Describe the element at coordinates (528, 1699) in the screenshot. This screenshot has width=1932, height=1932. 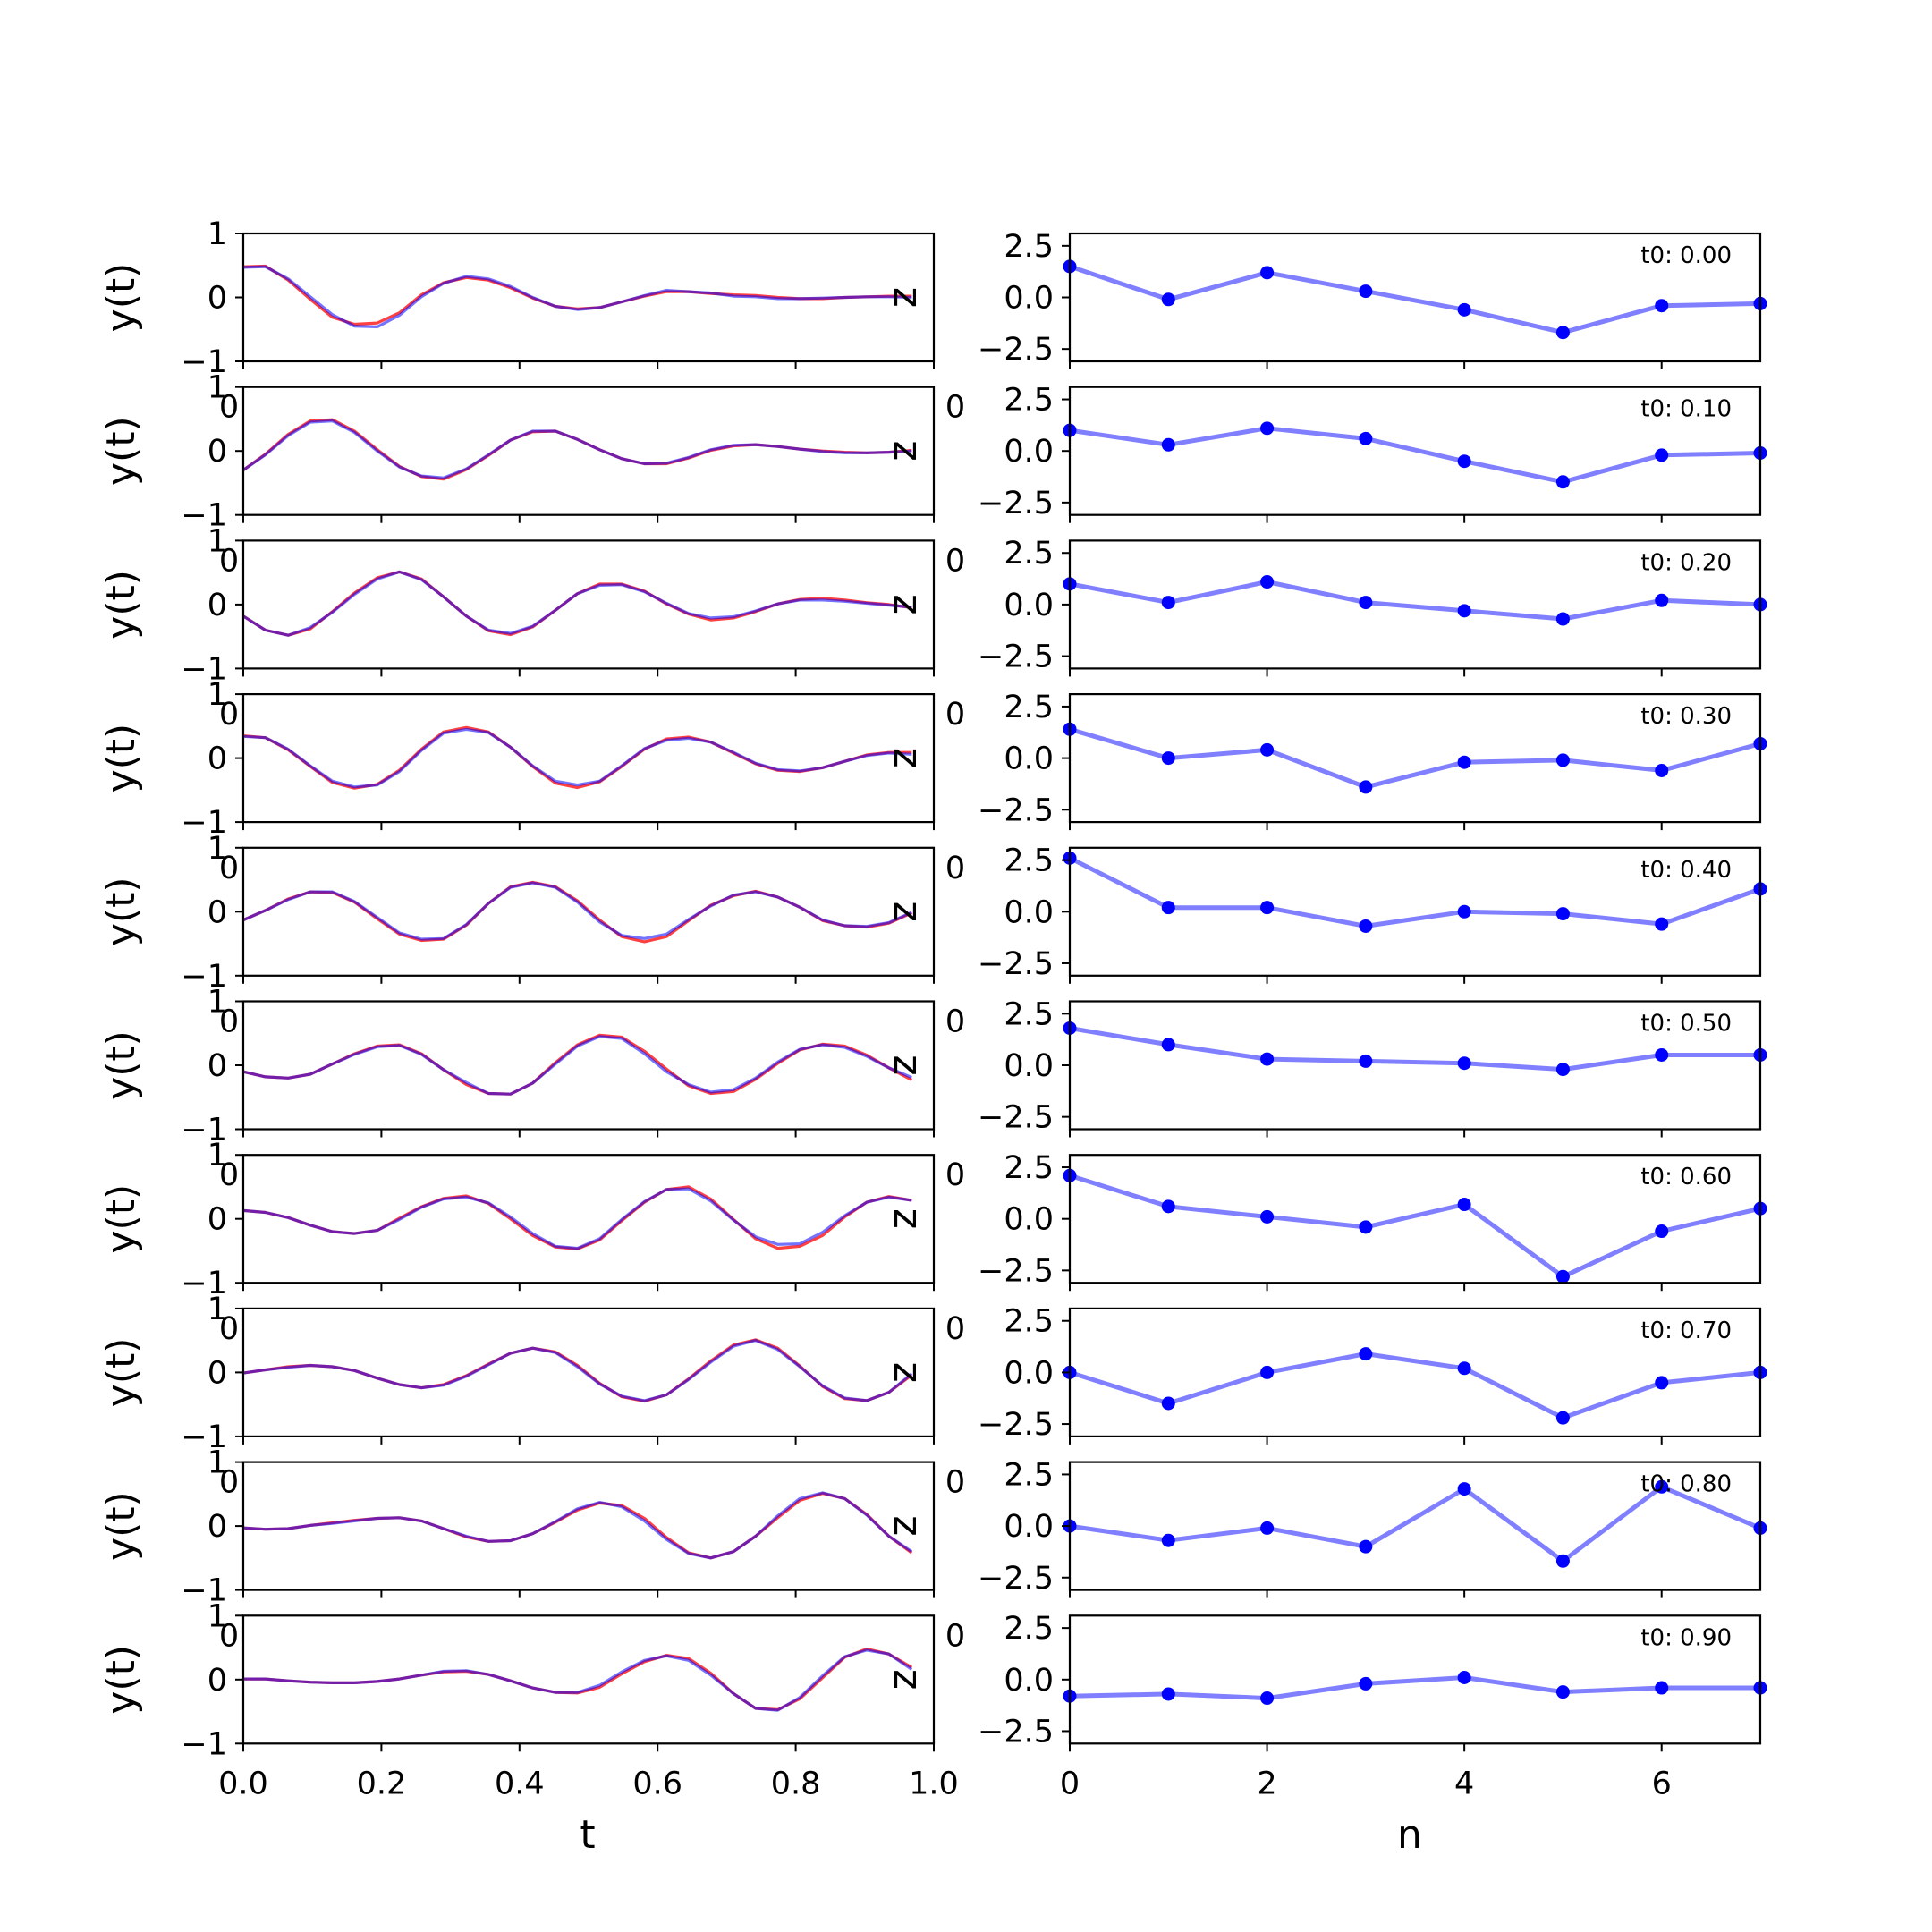
I see `left-subplot-9: 10−10.0 0.2 0.4 0.6 0.8 1.0y(t) z0` at that location.